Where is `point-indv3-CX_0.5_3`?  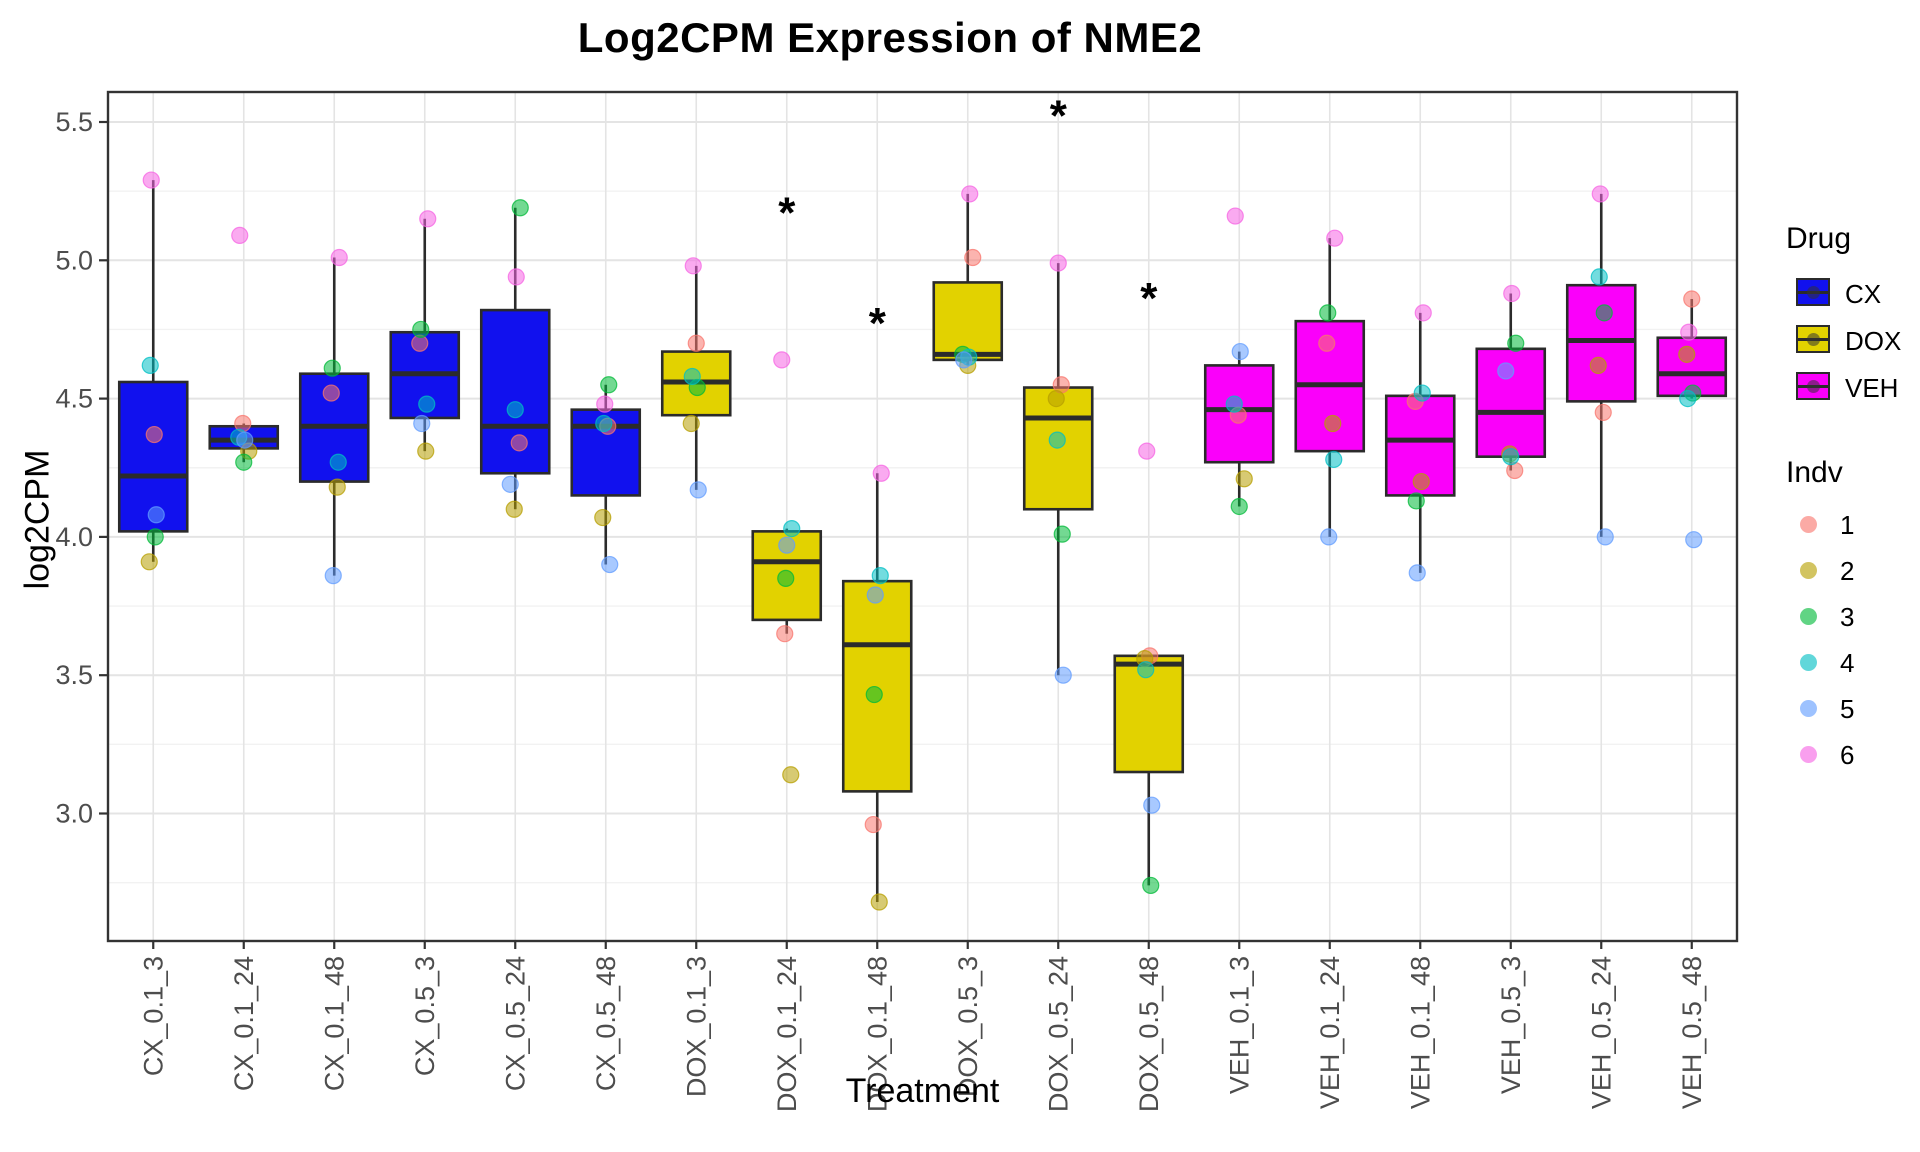 point-indv3-CX_0.5_3 is located at coordinates (421, 329).